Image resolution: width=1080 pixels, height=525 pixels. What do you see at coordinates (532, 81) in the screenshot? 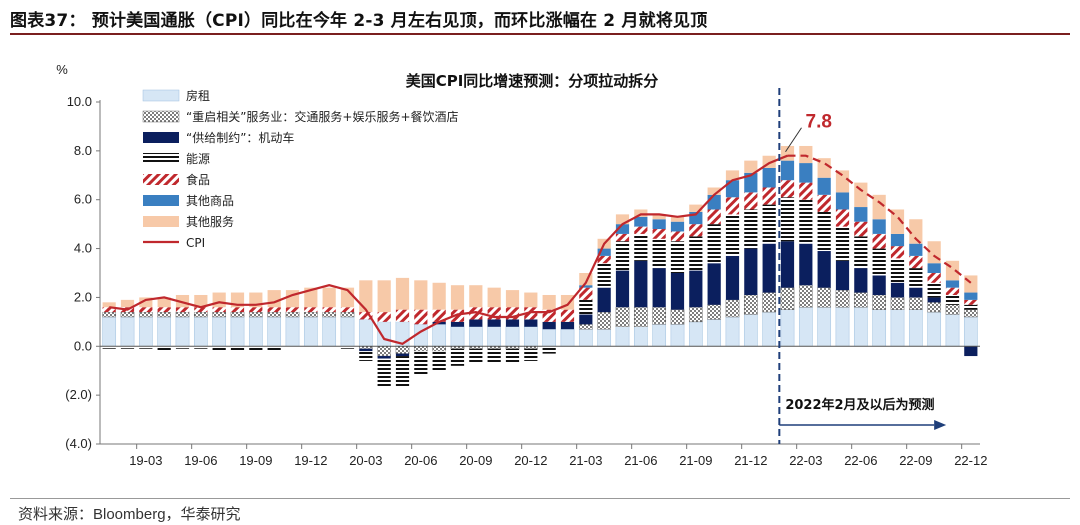
I see `chart-title: 美国CPI同比增速预测：分项拉动拆分` at bounding box center [532, 81].